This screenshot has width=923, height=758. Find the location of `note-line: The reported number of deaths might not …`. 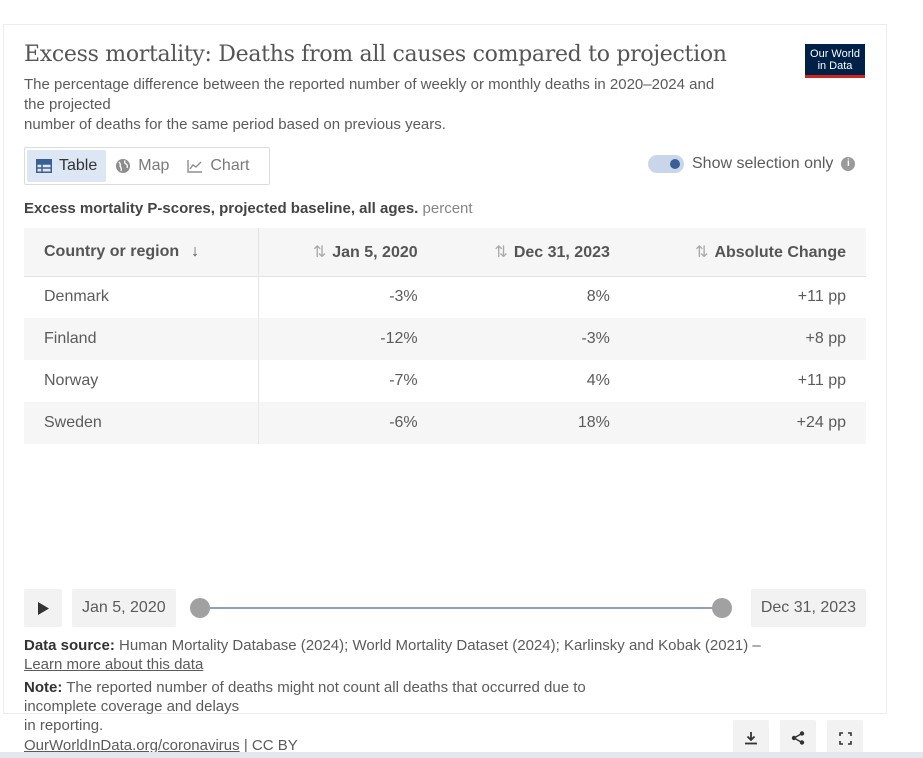

note-line: The reported number of deaths might not … is located at coordinates (326, 687).